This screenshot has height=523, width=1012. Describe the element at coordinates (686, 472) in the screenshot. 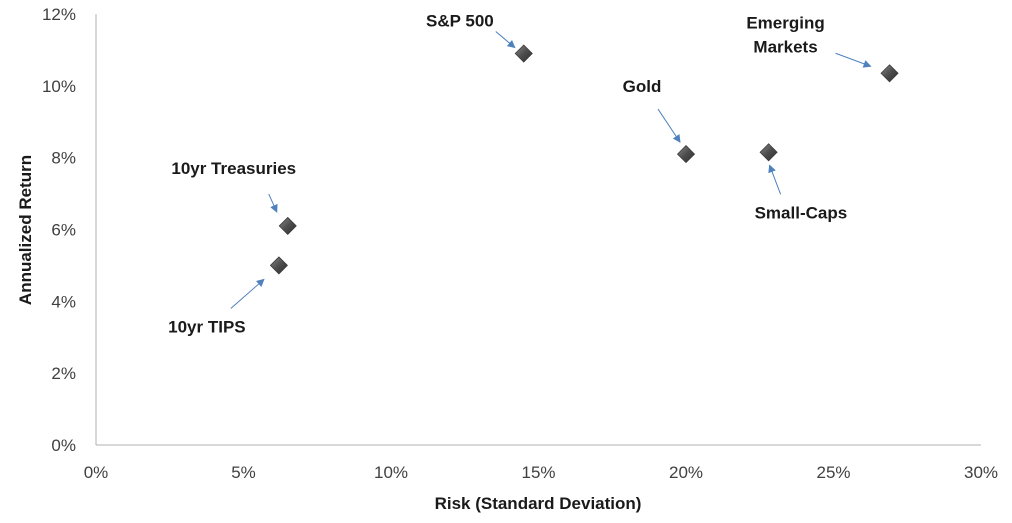

I see `x-tick-label: 20%` at that location.